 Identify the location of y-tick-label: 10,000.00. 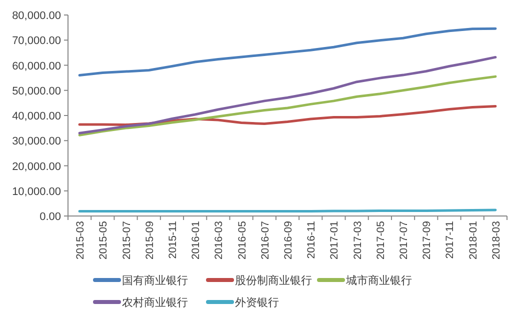
(36, 192).